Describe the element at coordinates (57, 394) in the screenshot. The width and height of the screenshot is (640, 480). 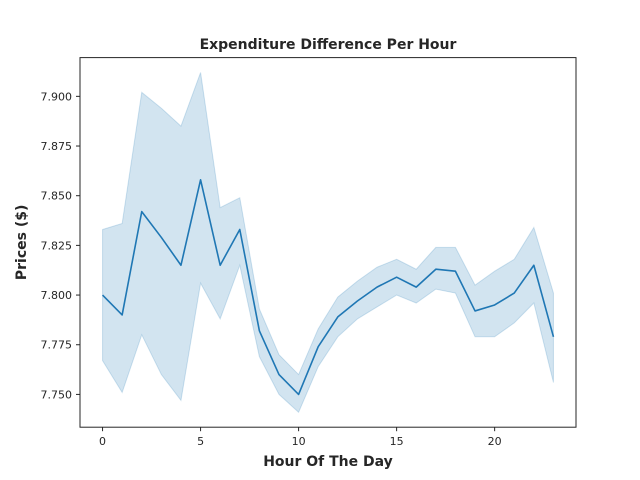
I see `y-tick-label: 7.750` at that location.